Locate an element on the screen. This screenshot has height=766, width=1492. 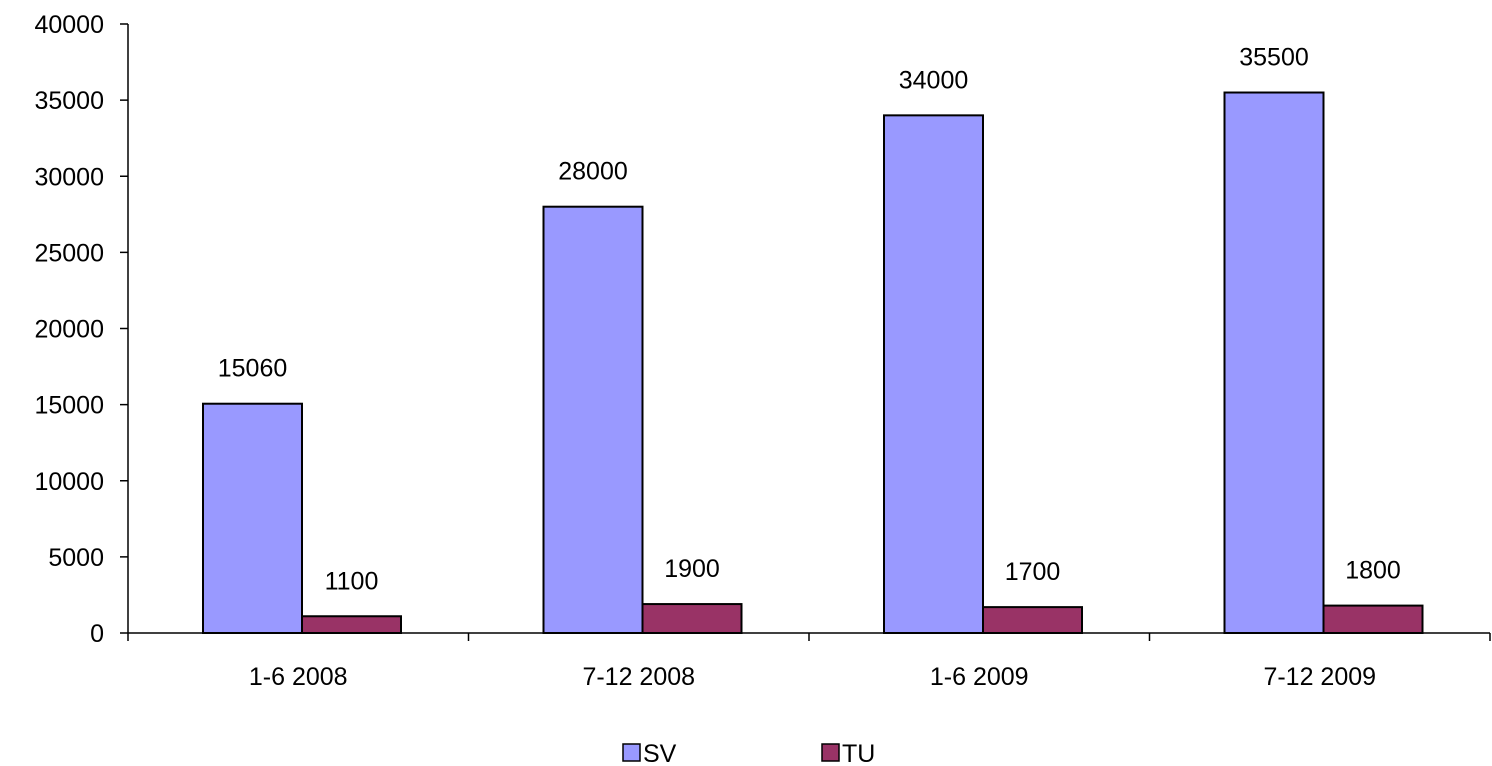
y-tick-label: 15000 is located at coordinates (69, 406).